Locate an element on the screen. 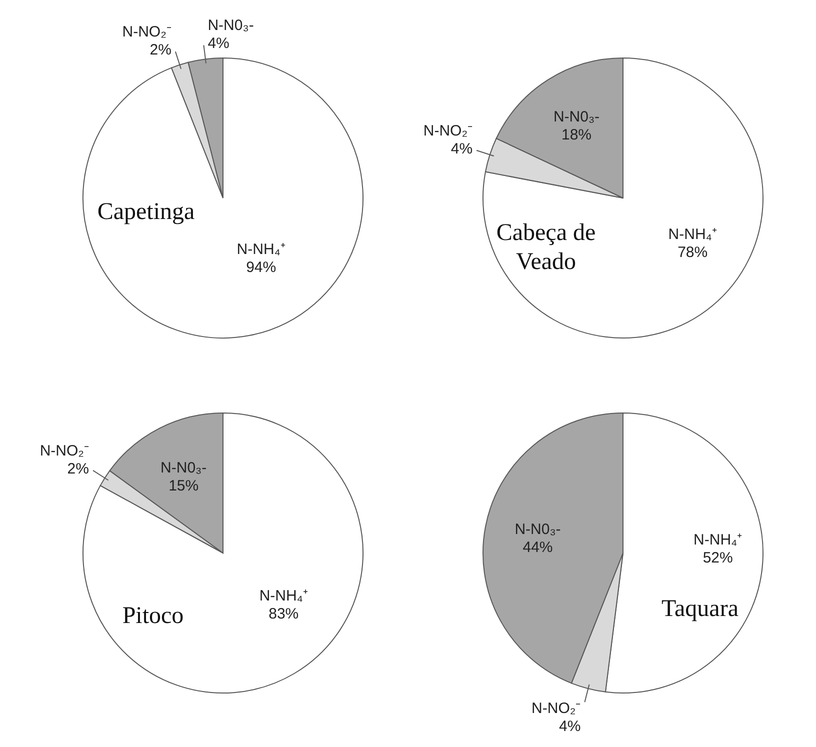 The width and height of the screenshot is (816, 747). data-label: 15% is located at coordinates (183, 486).